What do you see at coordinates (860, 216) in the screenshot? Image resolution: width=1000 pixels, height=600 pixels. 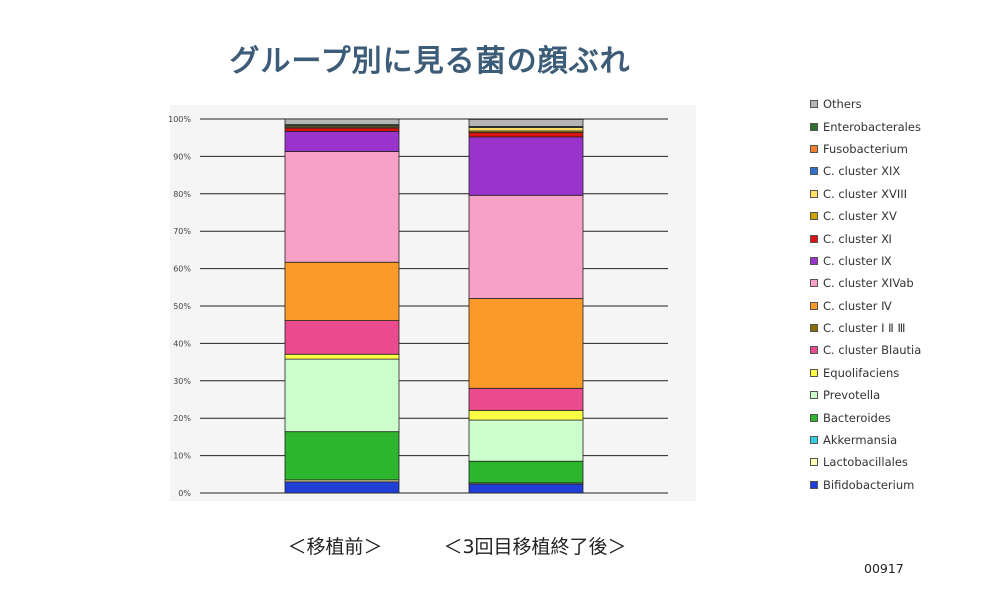 I see `legend-label: C. cluster XV` at bounding box center [860, 216].